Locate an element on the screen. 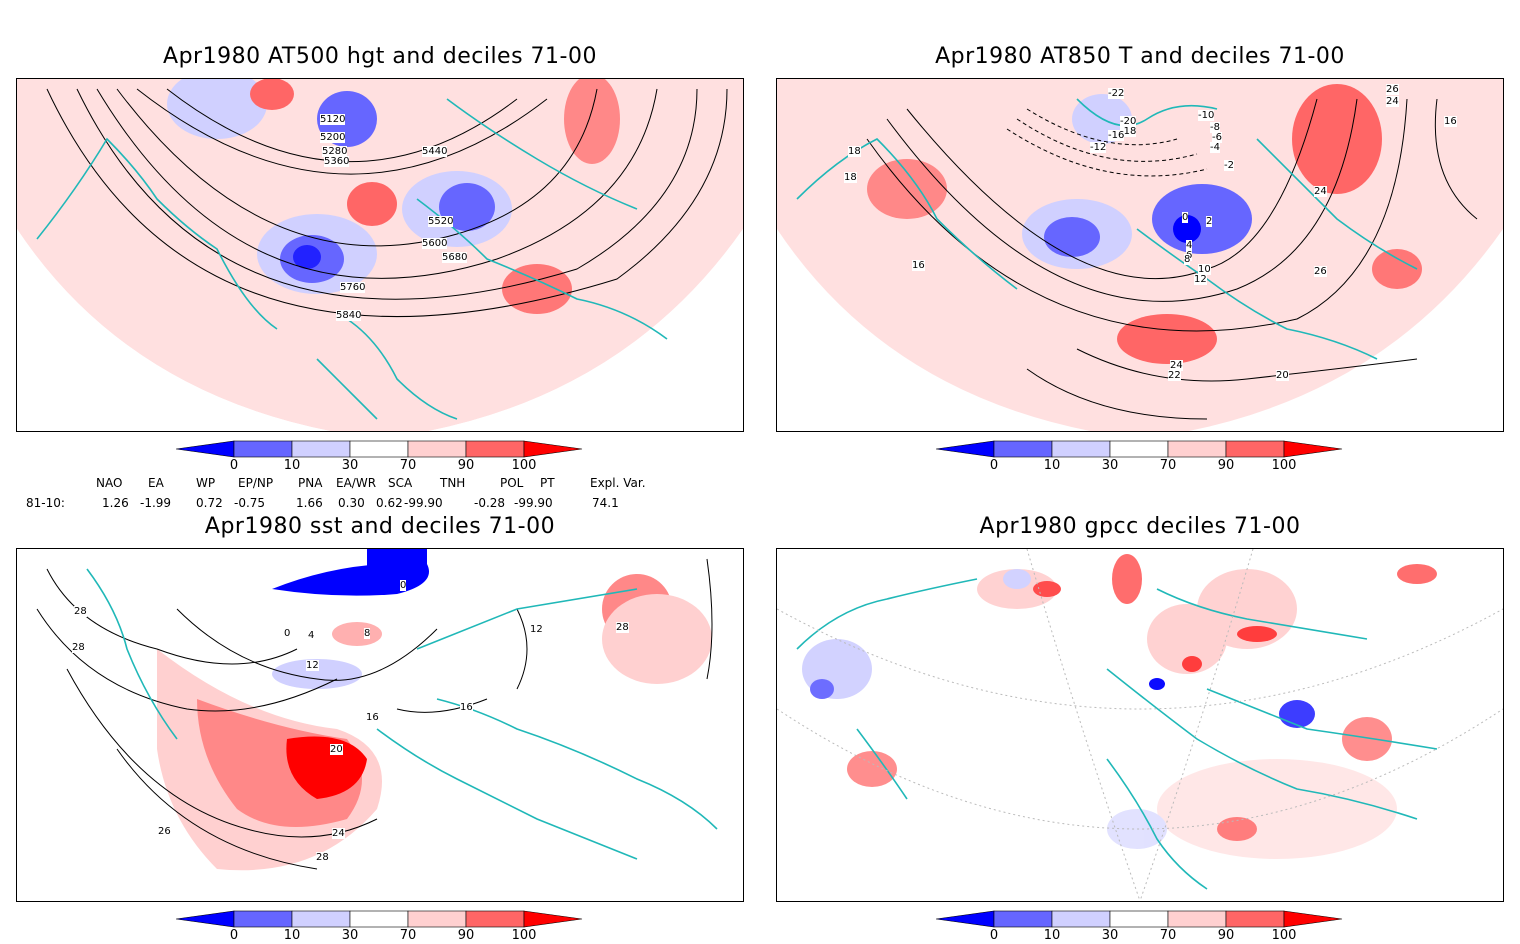 This screenshot has height=944, width=1520. index-header: PT is located at coordinates (547, 483).